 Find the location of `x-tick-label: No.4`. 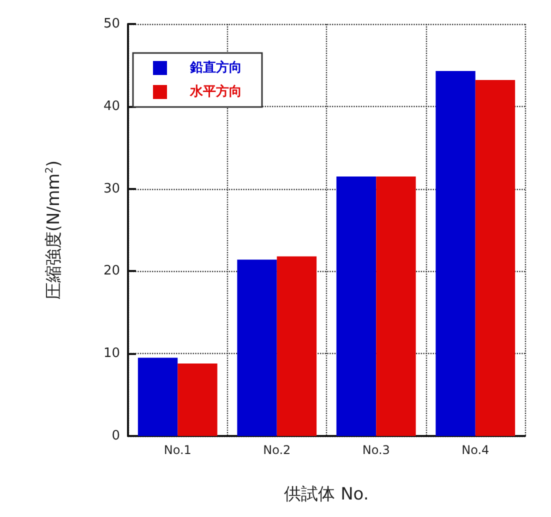

x-tick-label: No.4 is located at coordinates (476, 450).